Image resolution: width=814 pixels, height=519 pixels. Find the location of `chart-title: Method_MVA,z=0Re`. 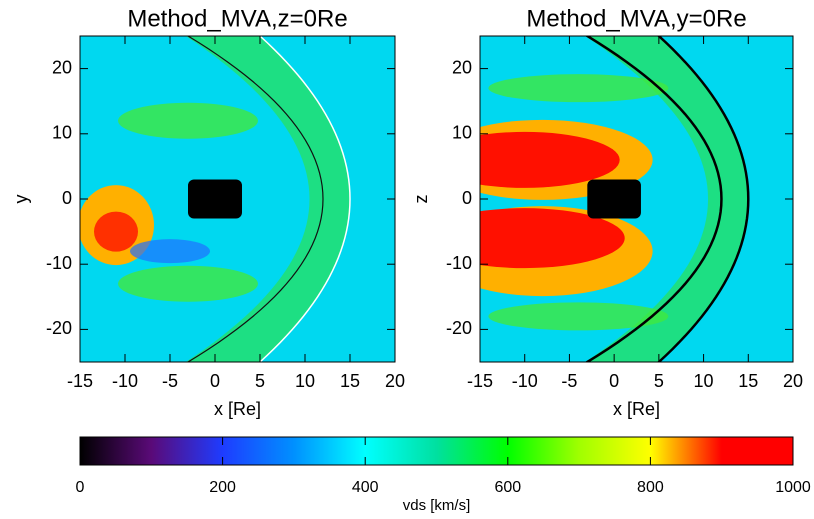

chart-title: Method_MVA,z=0Re is located at coordinates (237, 18).